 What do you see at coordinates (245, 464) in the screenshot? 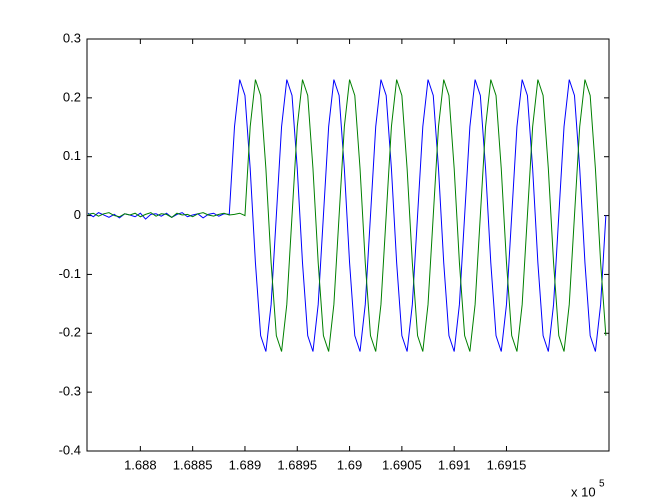
I see `x-tick-label: 1.689` at bounding box center [245, 464].